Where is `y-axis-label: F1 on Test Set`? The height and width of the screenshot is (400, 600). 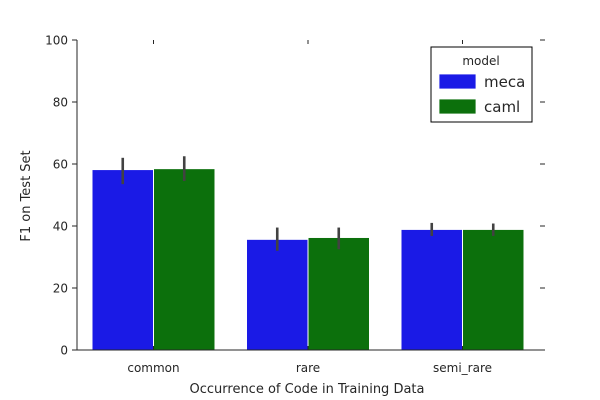 y-axis-label: F1 on Test Set is located at coordinates (26, 195).